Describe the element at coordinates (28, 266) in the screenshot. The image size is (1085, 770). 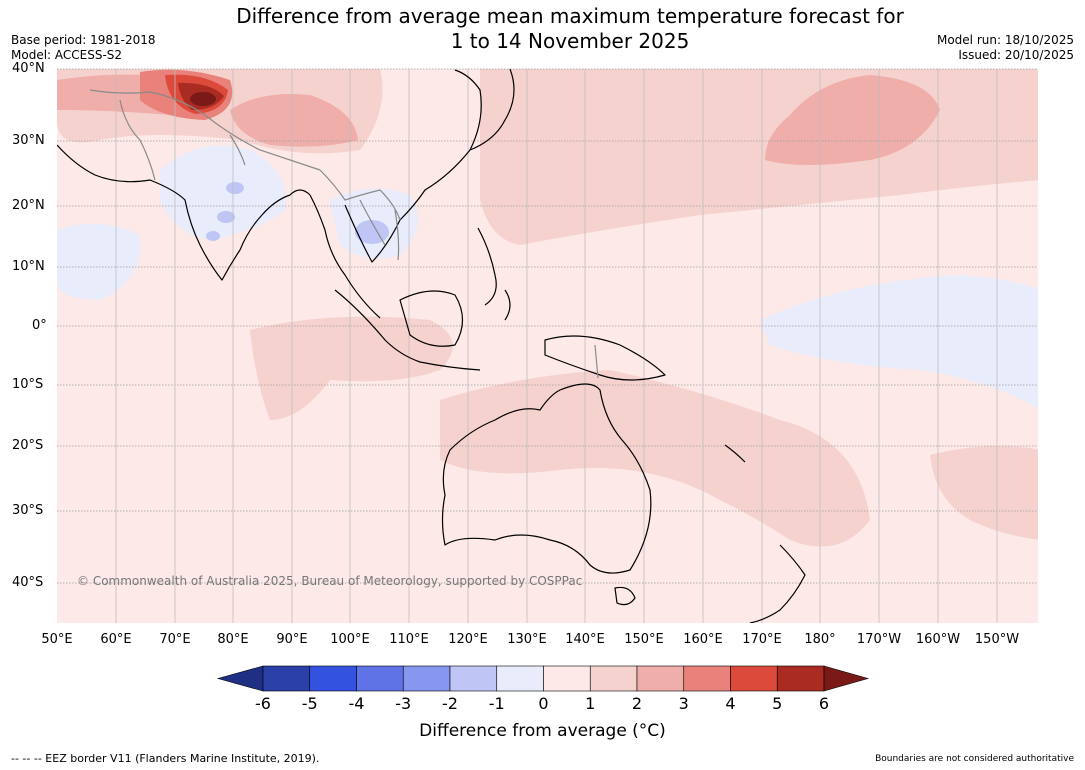
I see `lat-label: 10°N` at that location.